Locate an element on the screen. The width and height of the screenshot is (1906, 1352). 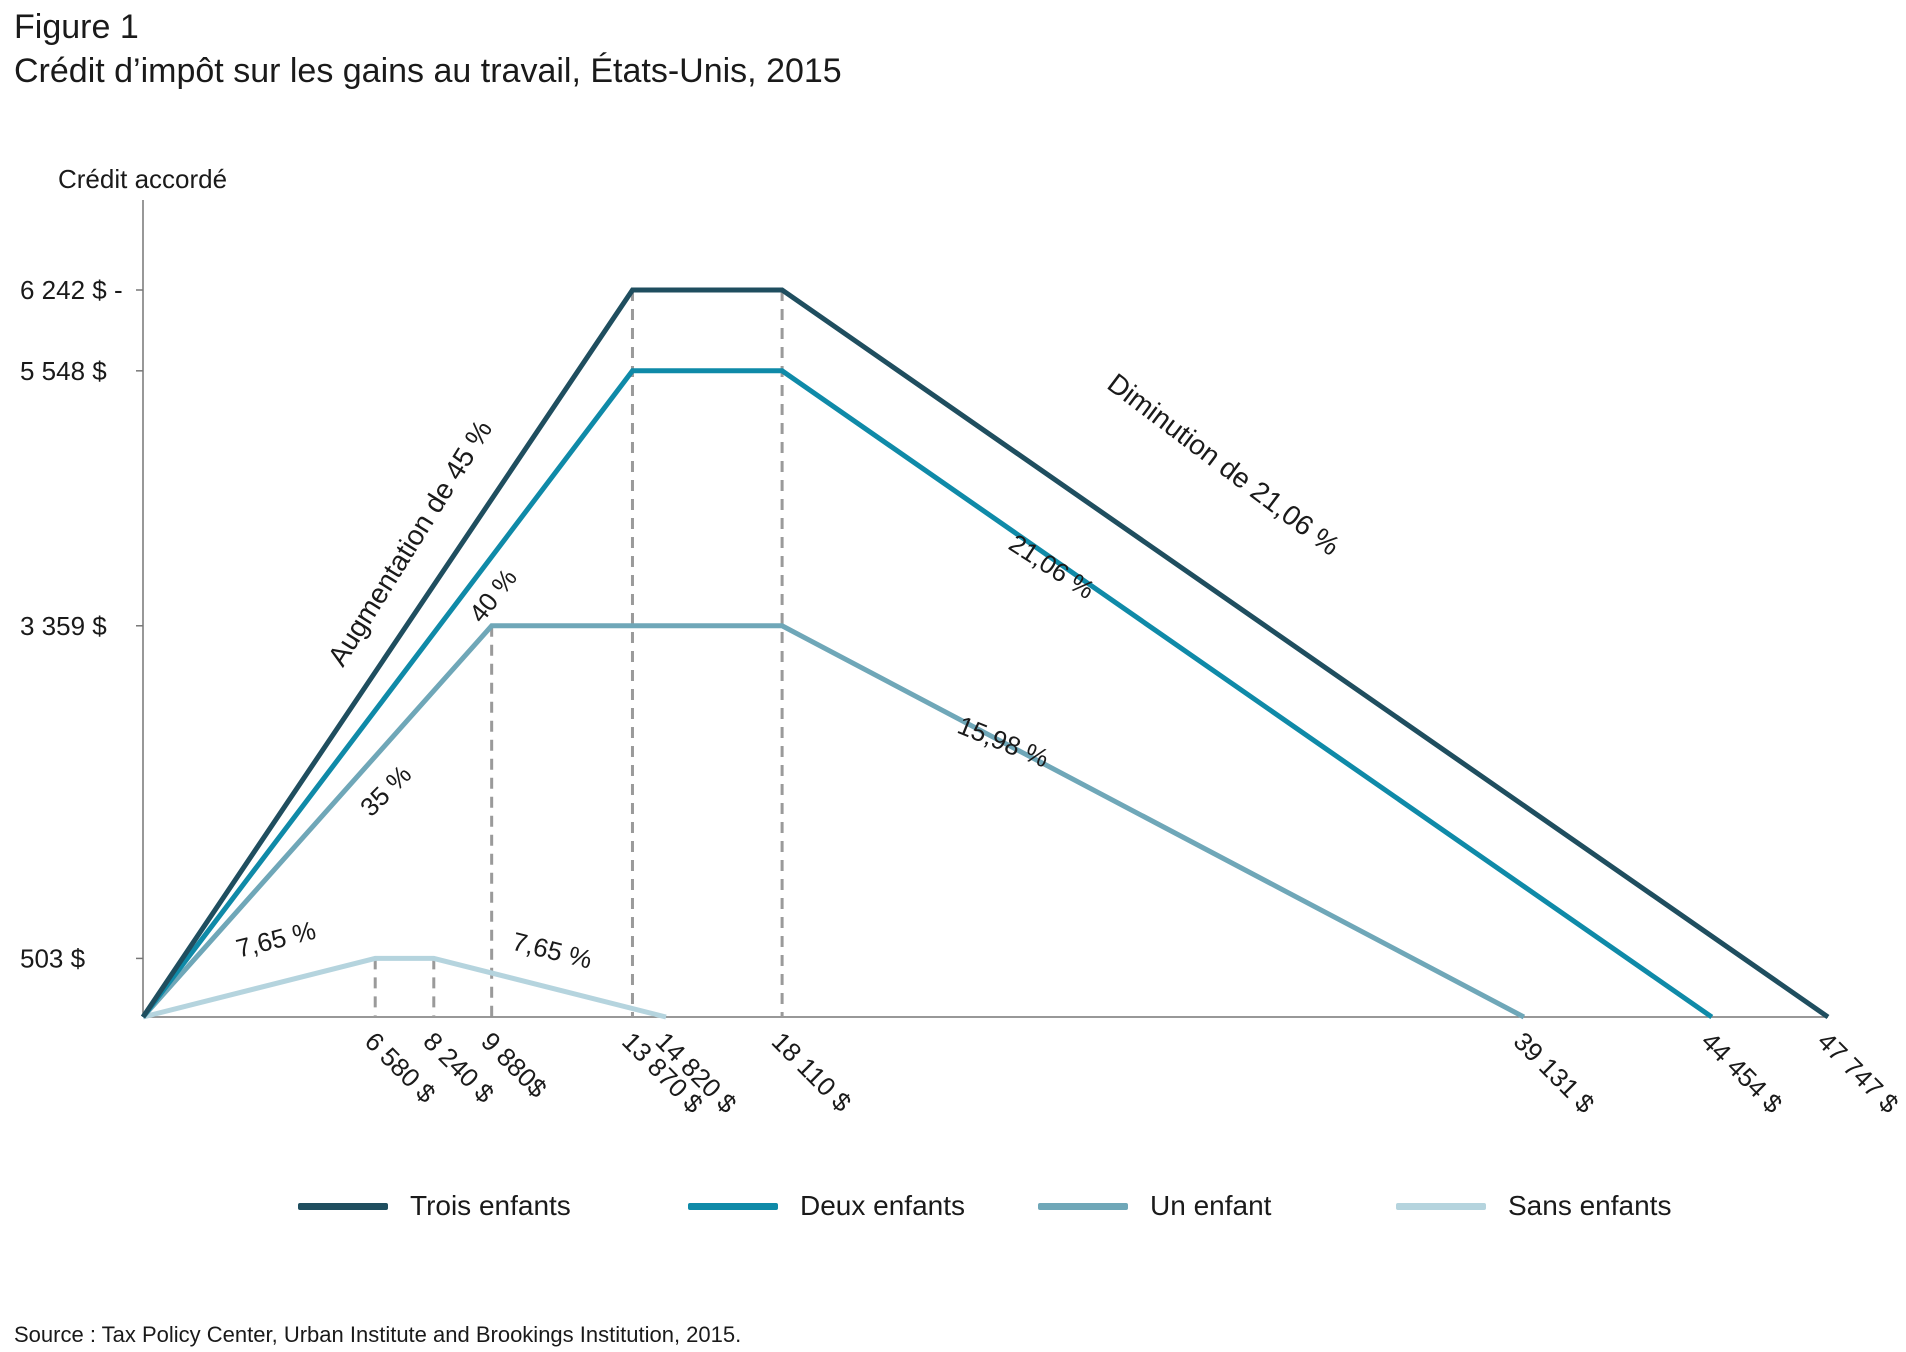
annotation-augmentation: Augmentation de 45 % is located at coordinates (410, 543).